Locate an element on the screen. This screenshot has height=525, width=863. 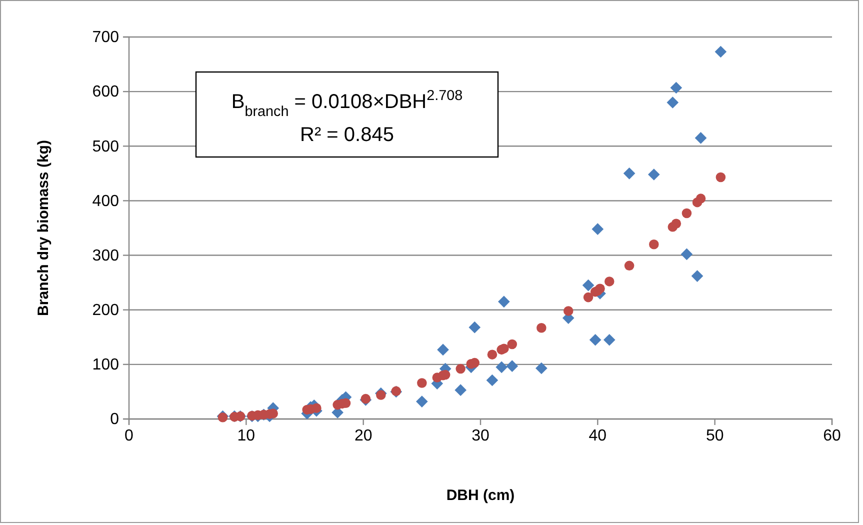
y-tick-label: 100 is located at coordinates (106, 365).